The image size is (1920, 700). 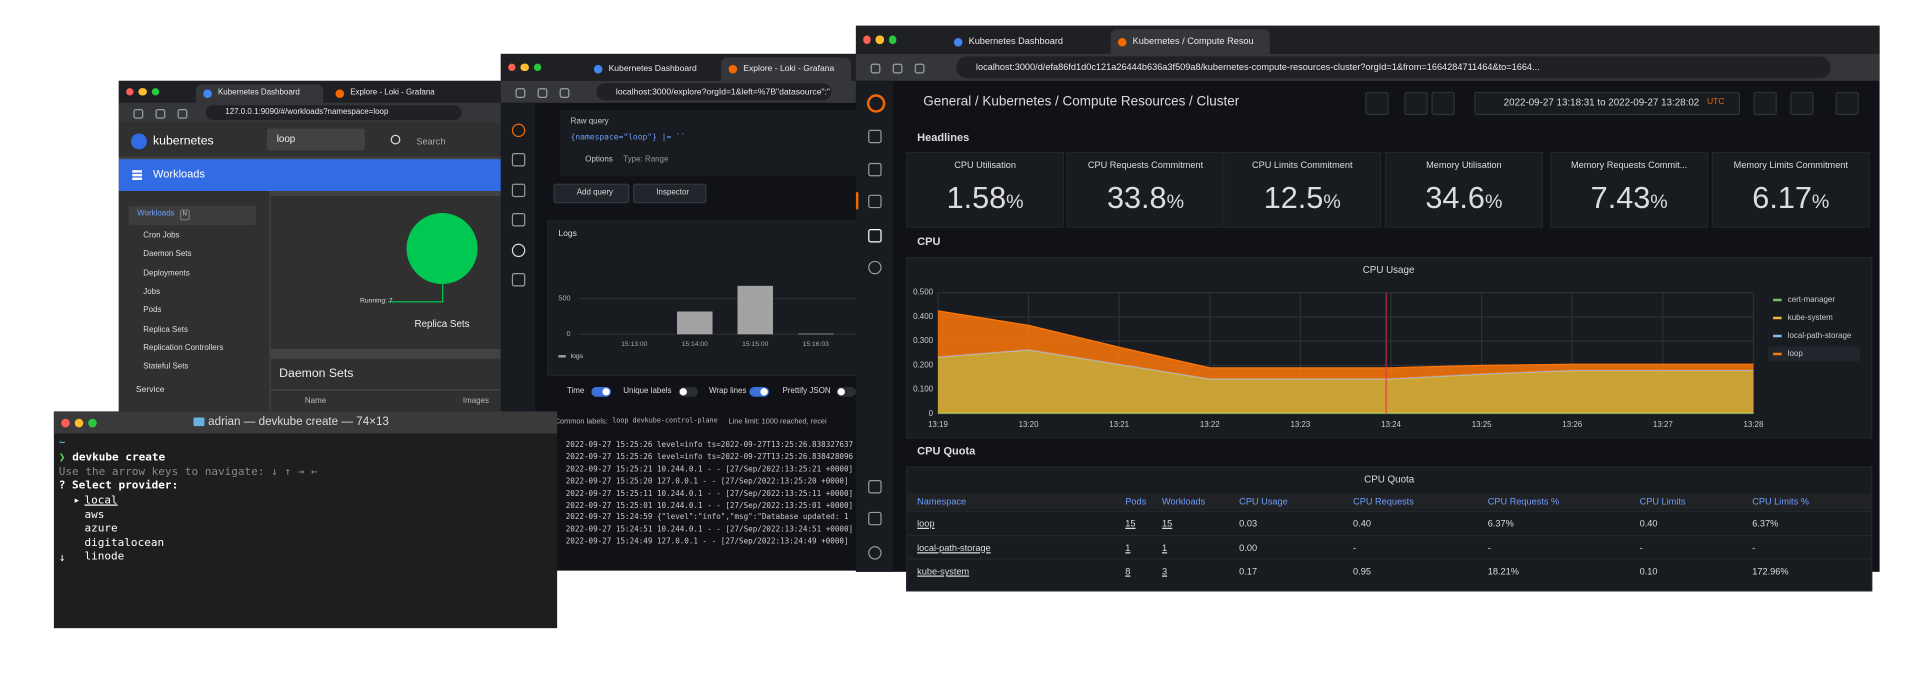 I want to click on sidebar, so click(x=874, y=326).